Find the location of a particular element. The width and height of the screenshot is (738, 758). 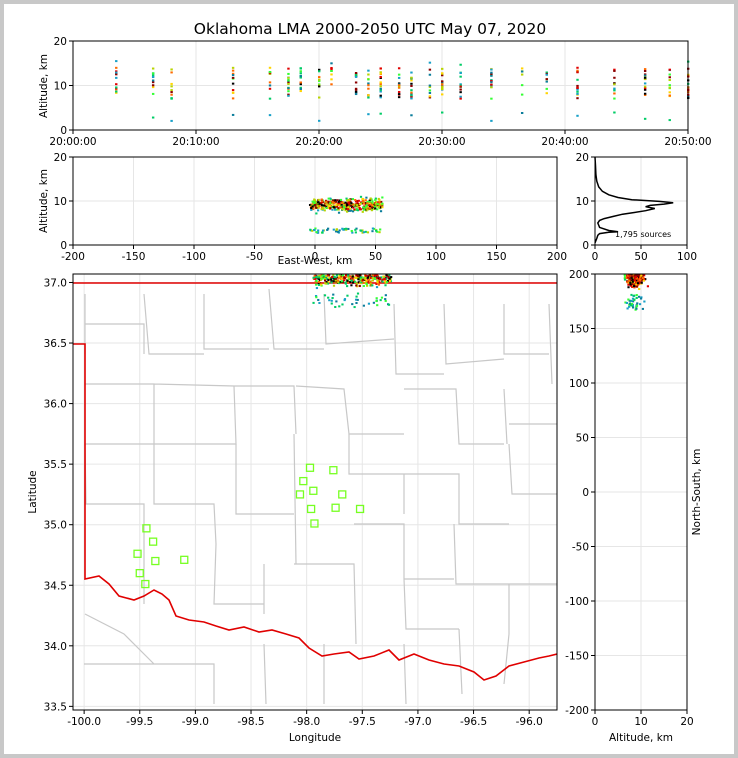

county-line is located at coordinates (321, 414).